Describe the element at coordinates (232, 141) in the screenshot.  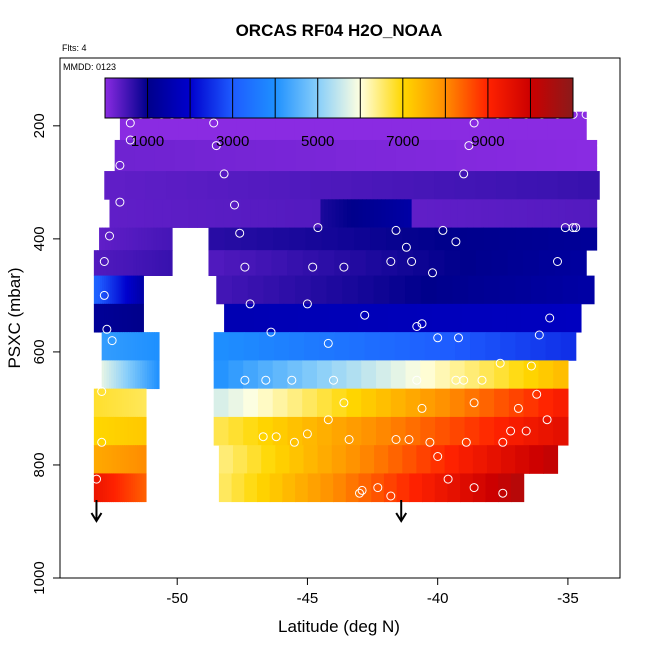
I see `colorbar-tick-label: 3000` at that location.